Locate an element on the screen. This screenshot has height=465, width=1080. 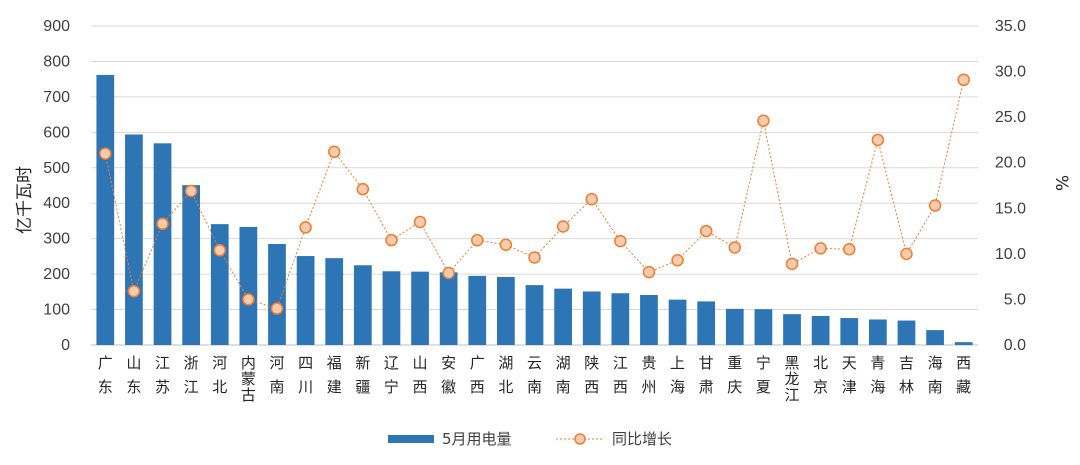
y-tick-label: 200 is located at coordinates (56, 274).